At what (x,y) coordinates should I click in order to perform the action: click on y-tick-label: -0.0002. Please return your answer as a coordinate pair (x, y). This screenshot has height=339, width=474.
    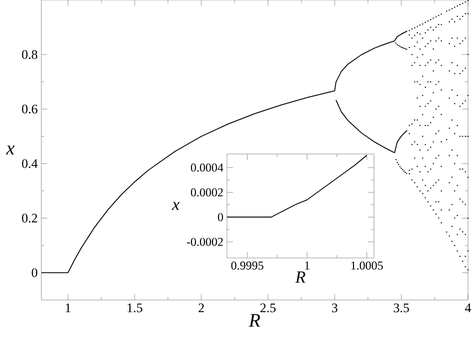
    Looking at the image, I should click on (204, 242).